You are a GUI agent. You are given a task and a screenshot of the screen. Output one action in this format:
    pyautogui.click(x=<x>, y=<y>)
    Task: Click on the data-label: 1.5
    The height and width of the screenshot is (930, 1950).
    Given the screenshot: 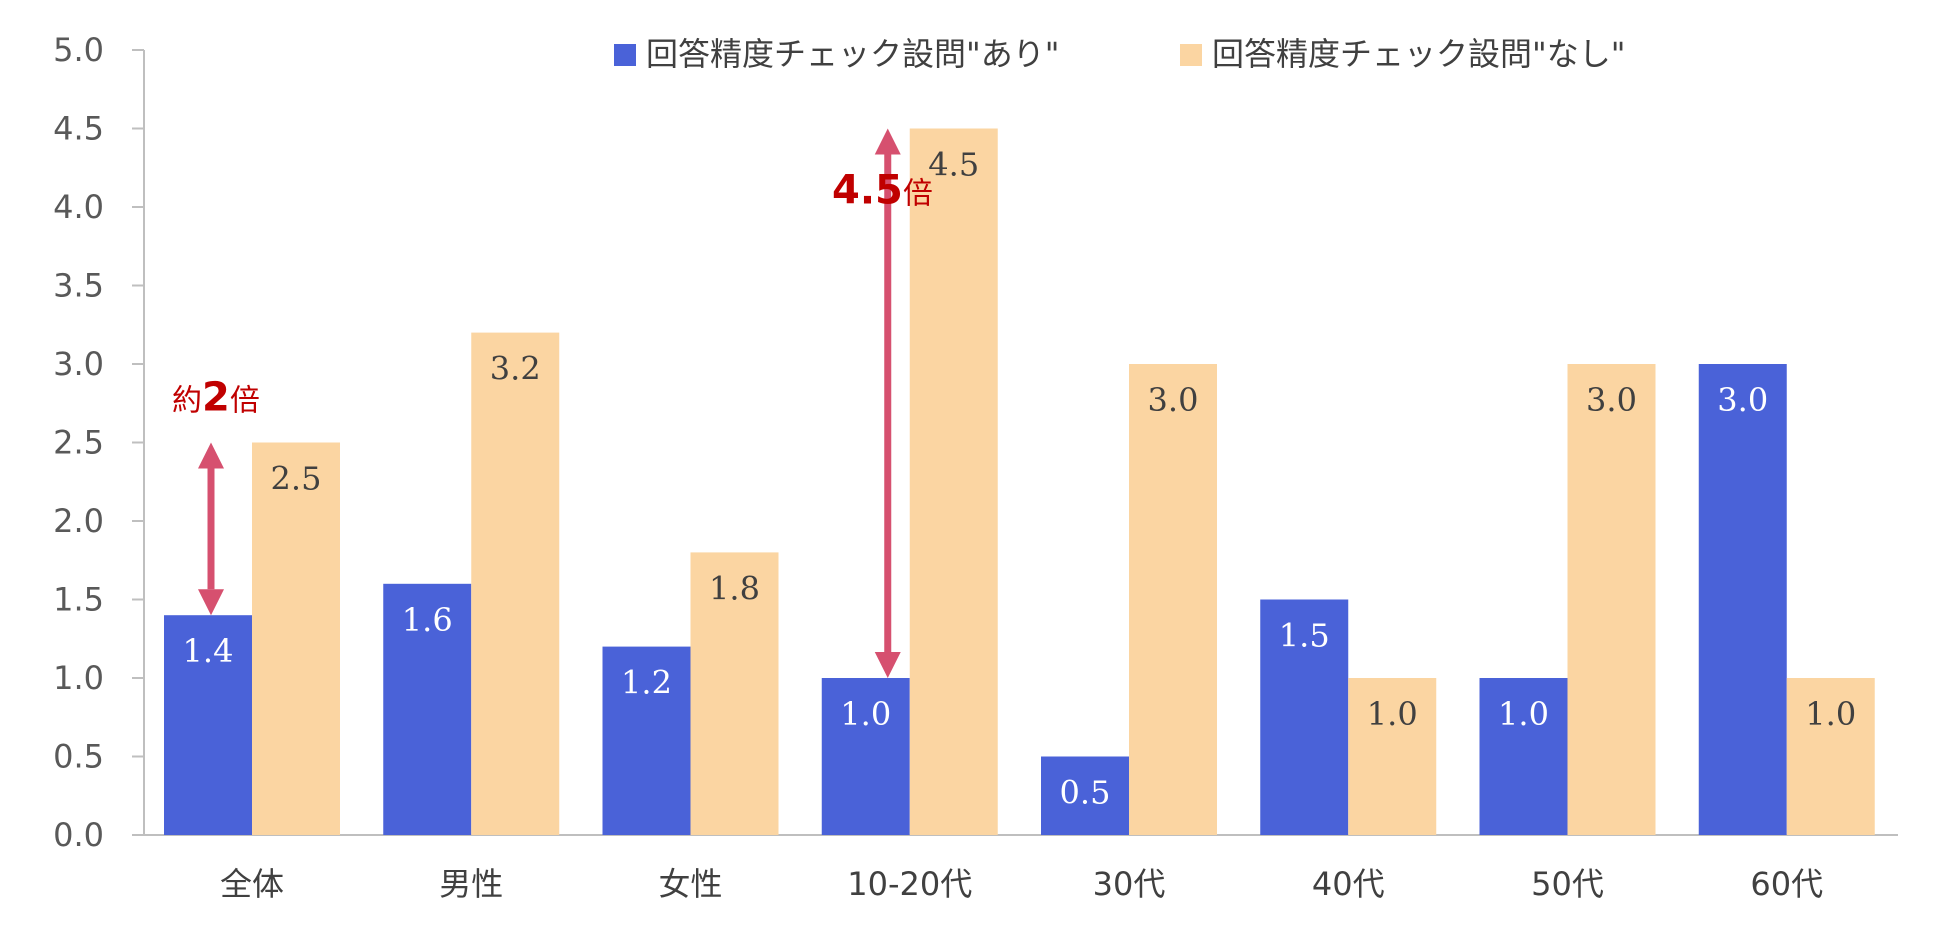 What is the action you would take?
    pyautogui.click(x=1304, y=636)
    